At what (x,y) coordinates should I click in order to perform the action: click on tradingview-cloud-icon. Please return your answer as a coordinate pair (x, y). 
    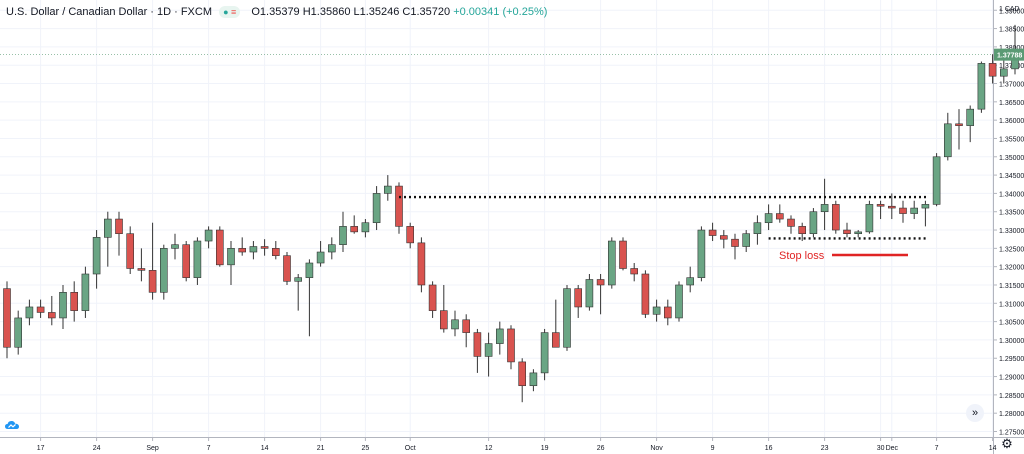
    Looking at the image, I should click on (12, 424).